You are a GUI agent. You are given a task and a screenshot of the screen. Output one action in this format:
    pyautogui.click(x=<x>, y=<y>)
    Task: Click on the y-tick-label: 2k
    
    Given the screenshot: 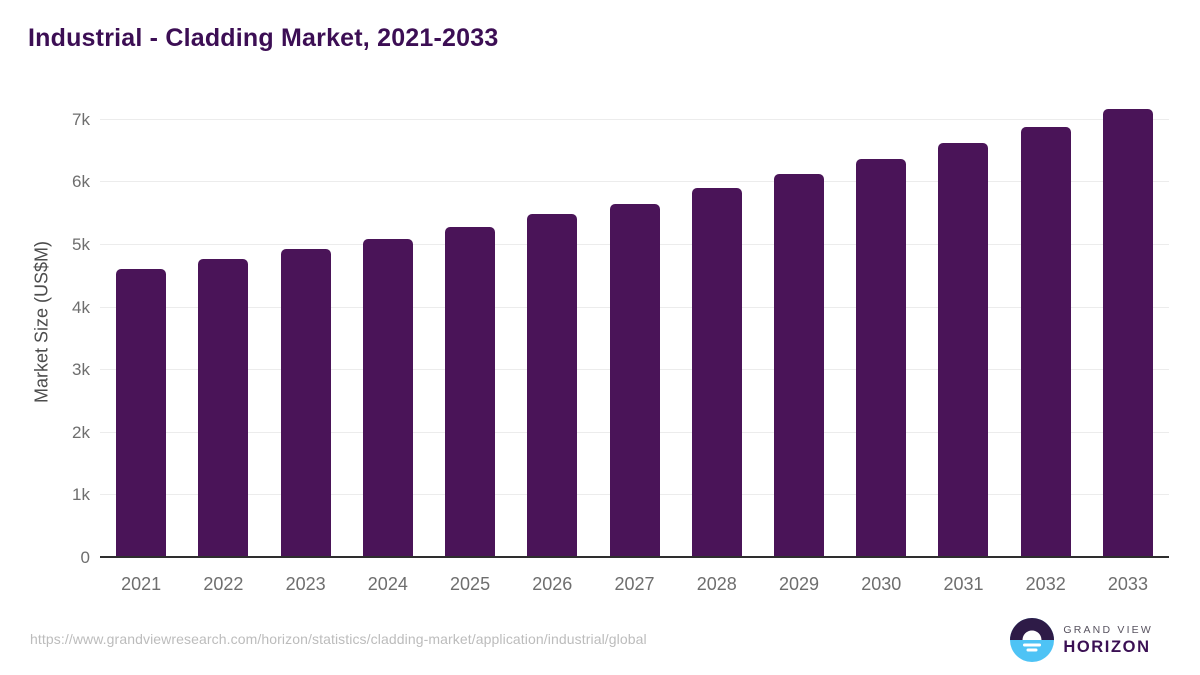 What is the action you would take?
    pyautogui.click(x=81, y=432)
    